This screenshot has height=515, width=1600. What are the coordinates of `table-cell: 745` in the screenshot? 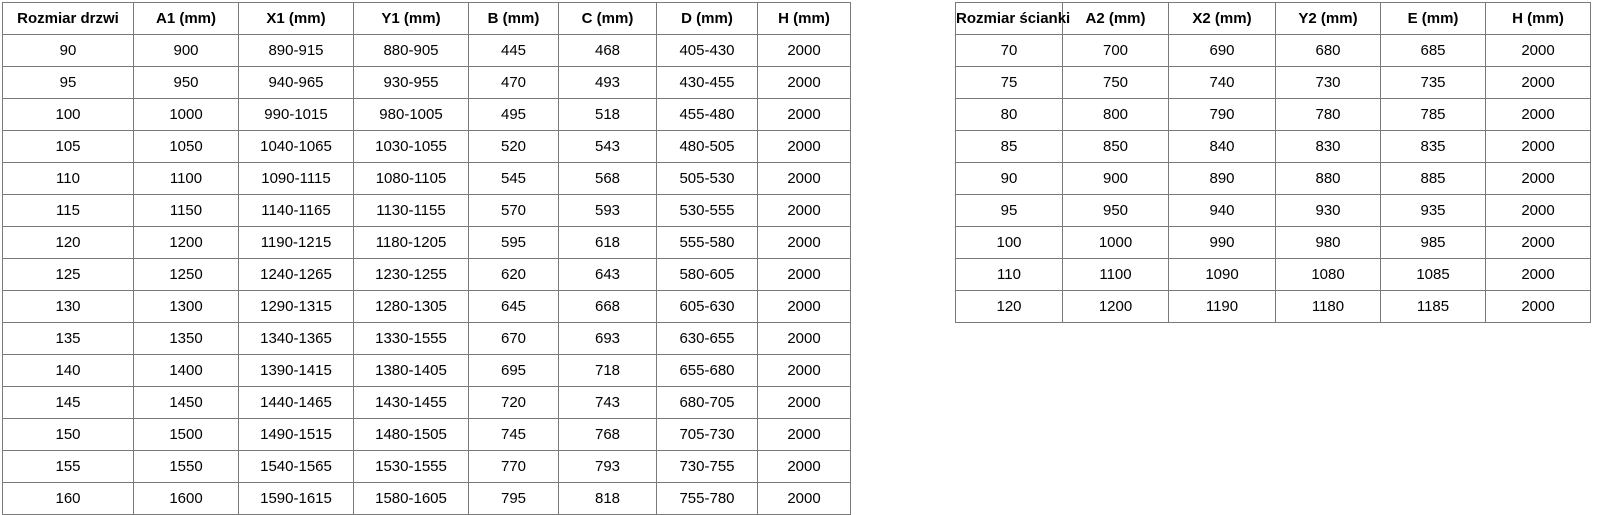 It's located at (513, 434).